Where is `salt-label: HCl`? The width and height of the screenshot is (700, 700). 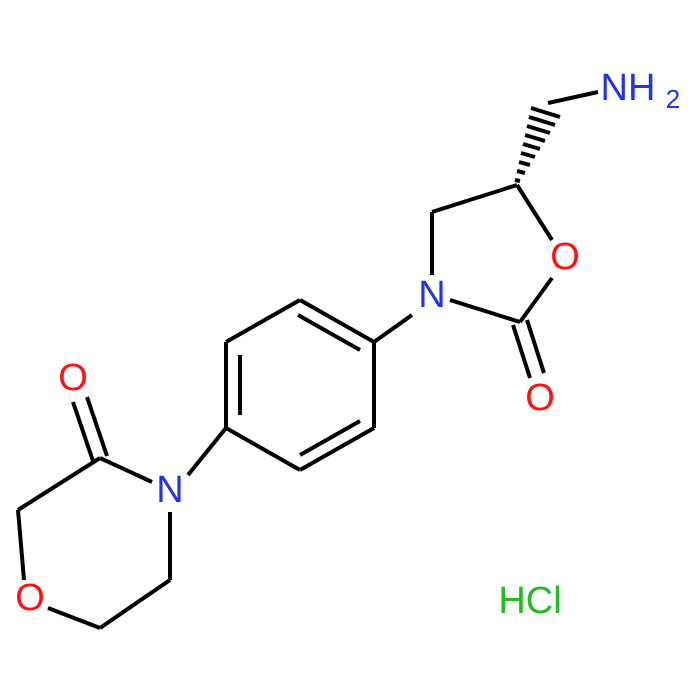 salt-label: HCl is located at coordinates (529, 601).